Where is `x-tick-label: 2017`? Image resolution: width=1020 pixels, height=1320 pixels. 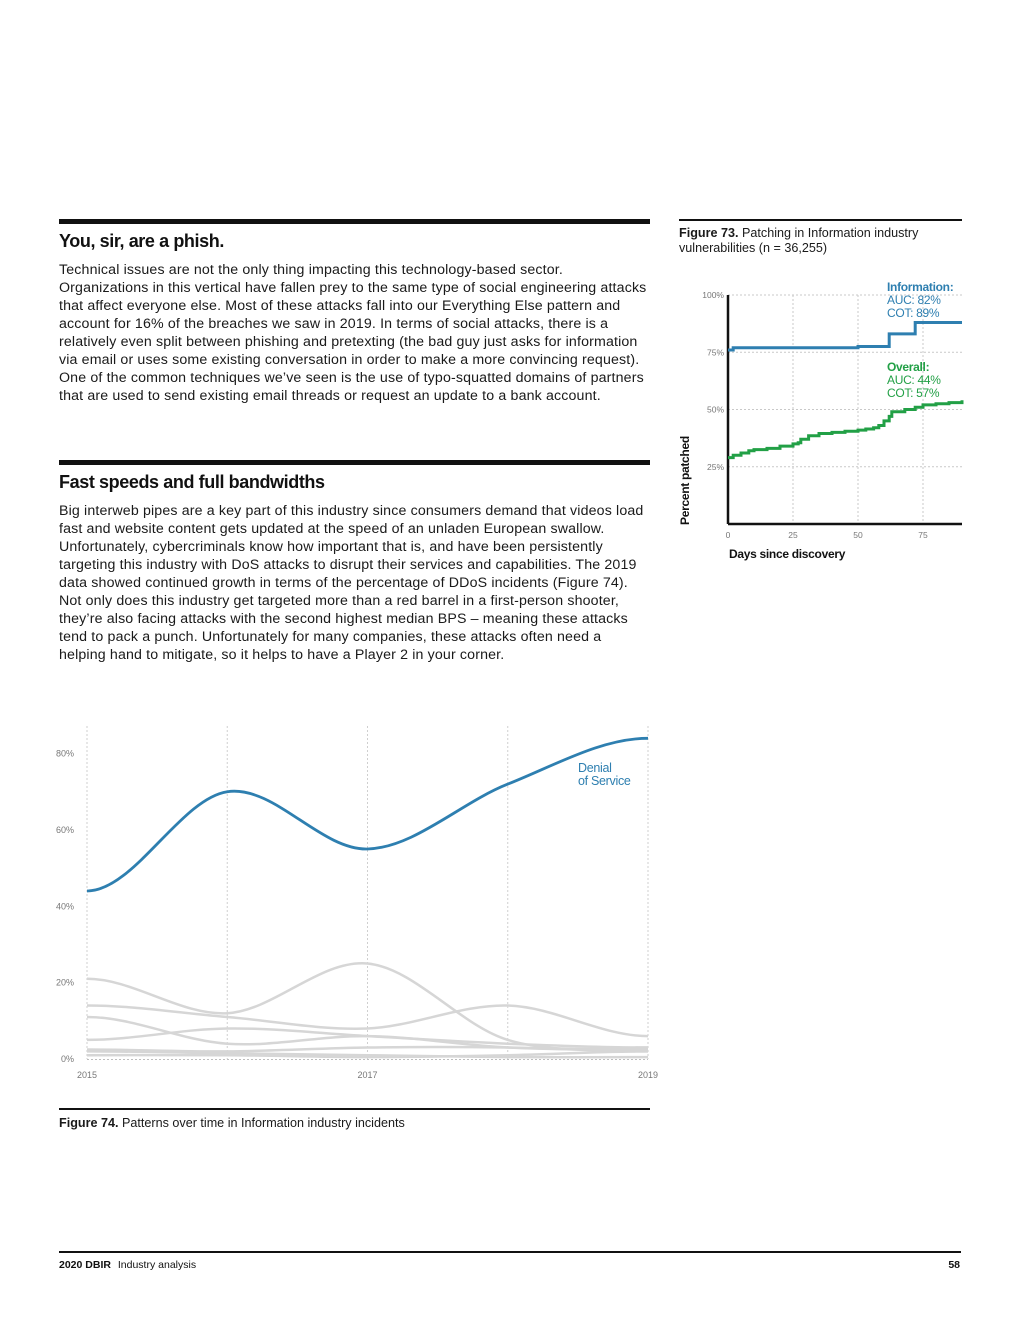
x-tick-label: 2017 is located at coordinates (367, 1075).